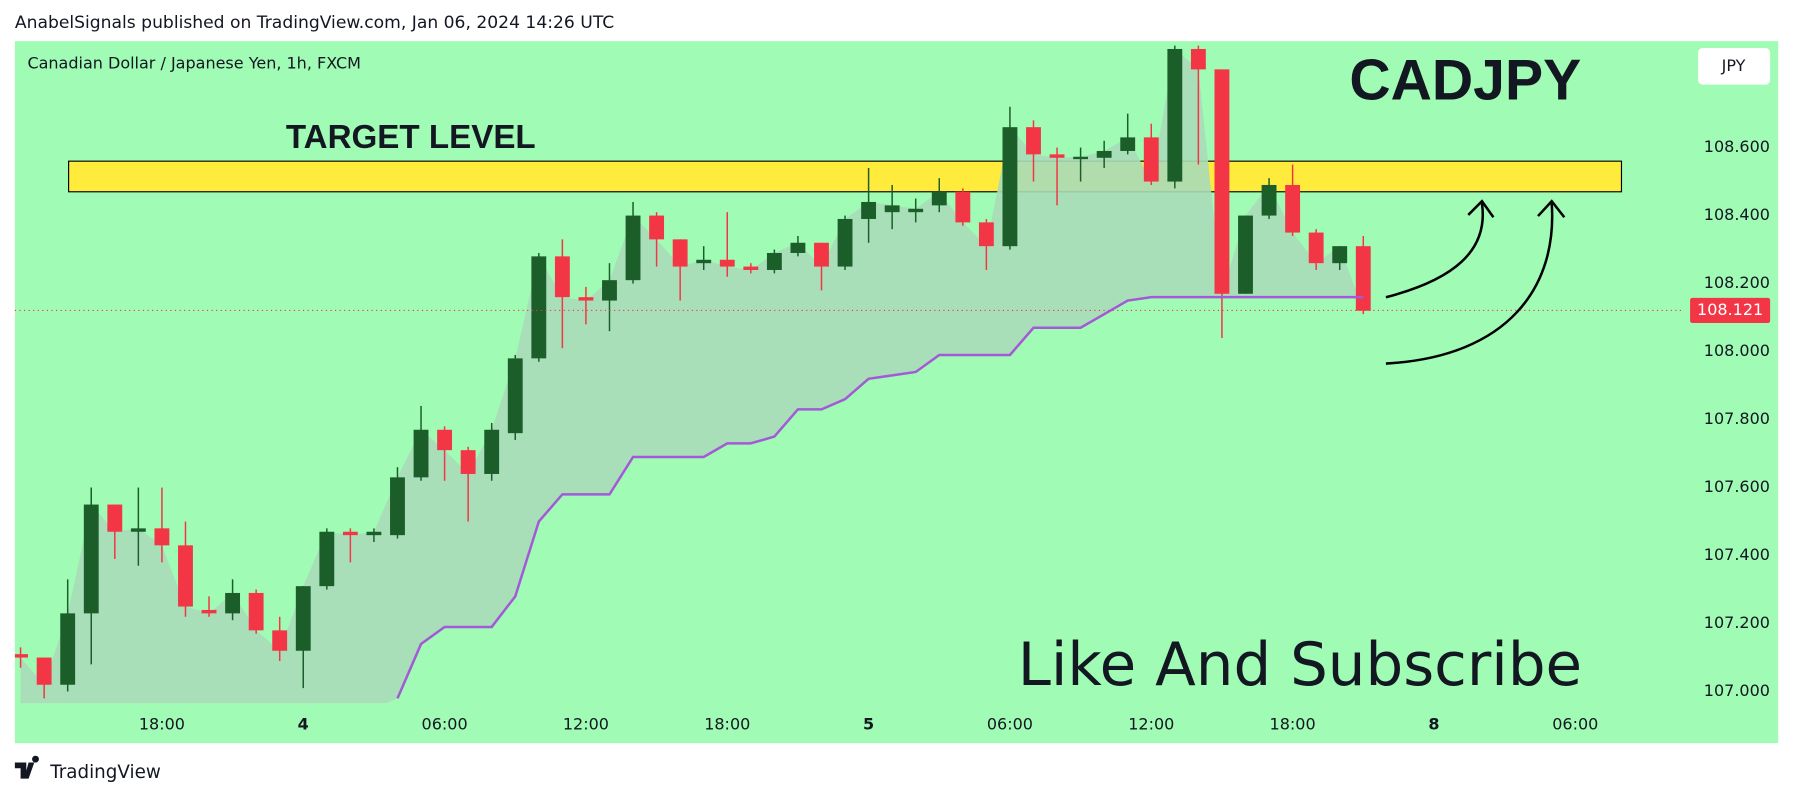  Describe the element at coordinates (303, 723) in the screenshot. I see `x-tick-label: 4` at that location.